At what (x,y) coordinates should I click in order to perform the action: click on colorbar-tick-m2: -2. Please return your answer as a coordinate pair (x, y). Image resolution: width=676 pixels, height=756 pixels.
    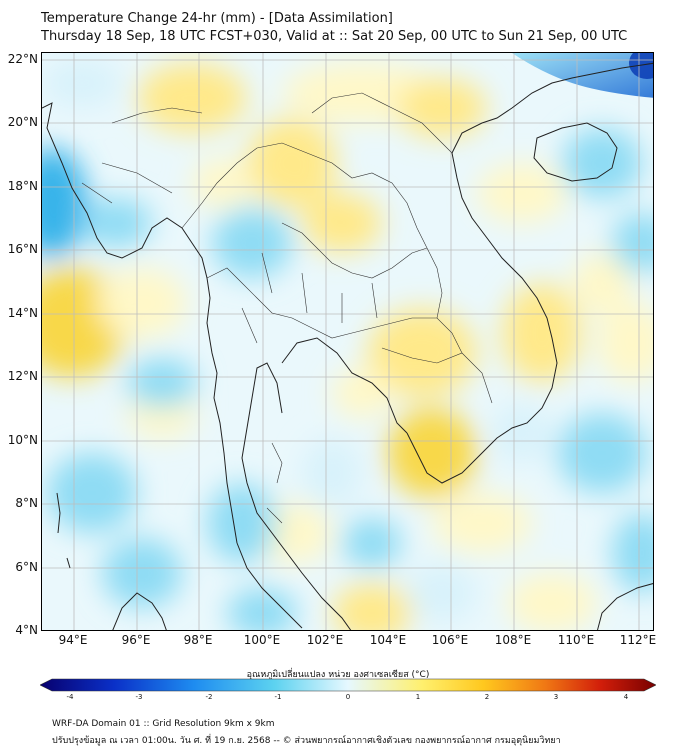
    Looking at the image, I should click on (209, 697).